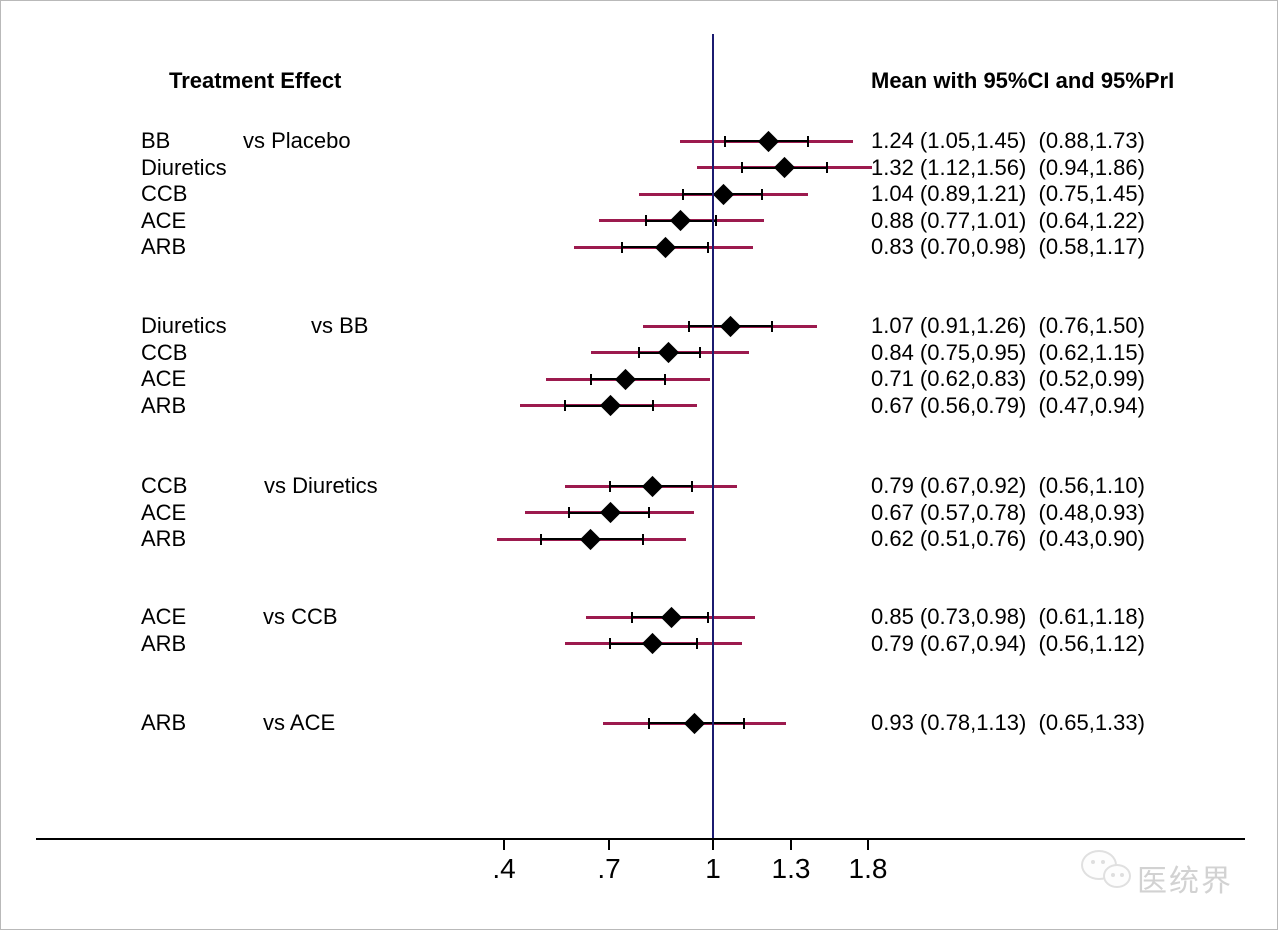 The width and height of the screenshot is (1278, 930). Describe the element at coordinates (1008, 538) in the screenshot. I see `estimate-value: 0.62 (0.51,0.76) (0.43,0.90)` at that location.